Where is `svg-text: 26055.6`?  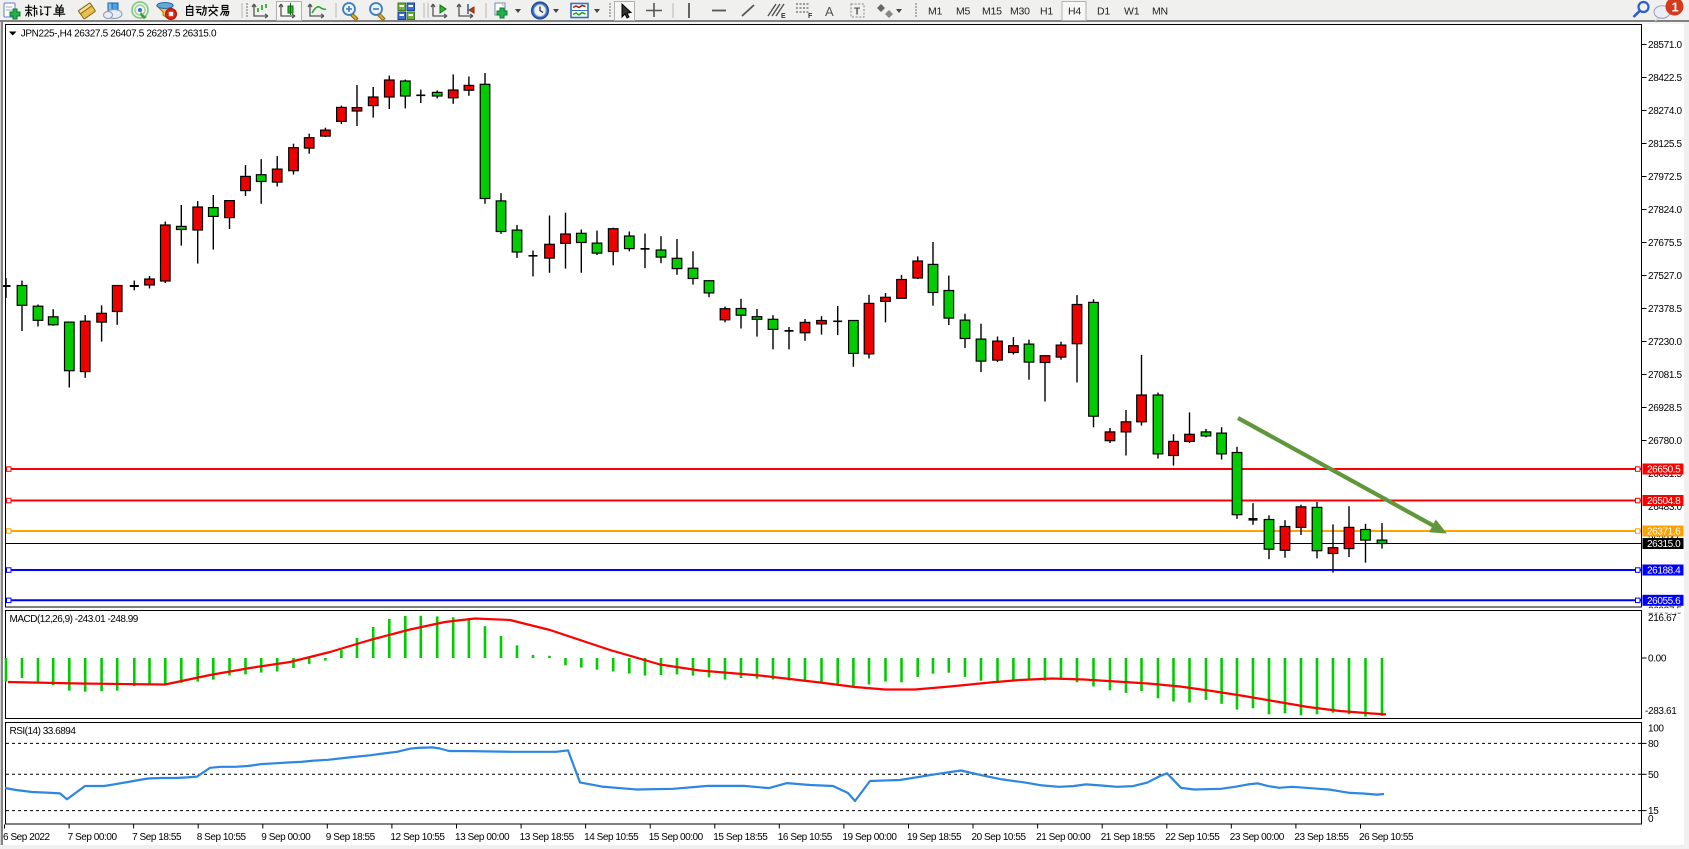 svg-text: 26055.6 is located at coordinates (1664, 601).